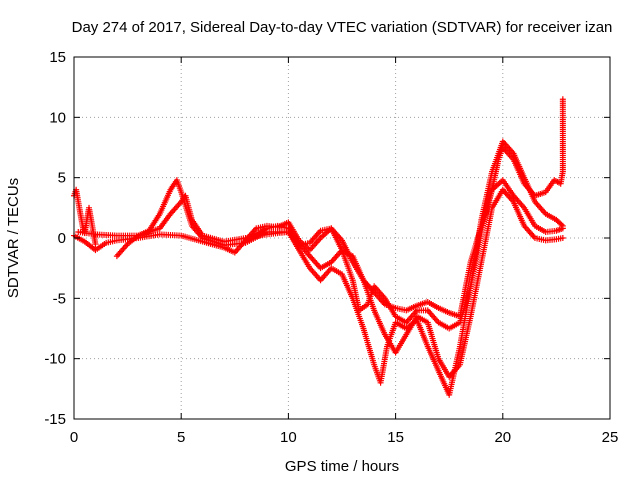 The height and width of the screenshot is (480, 640). I want to click on y-tick-label: -5, so click(59, 298).